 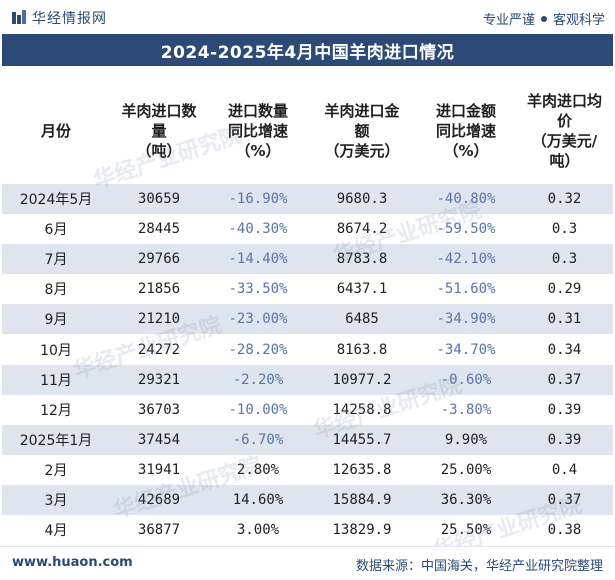 I want to click on cell-price: 0.38, so click(x=564, y=530).